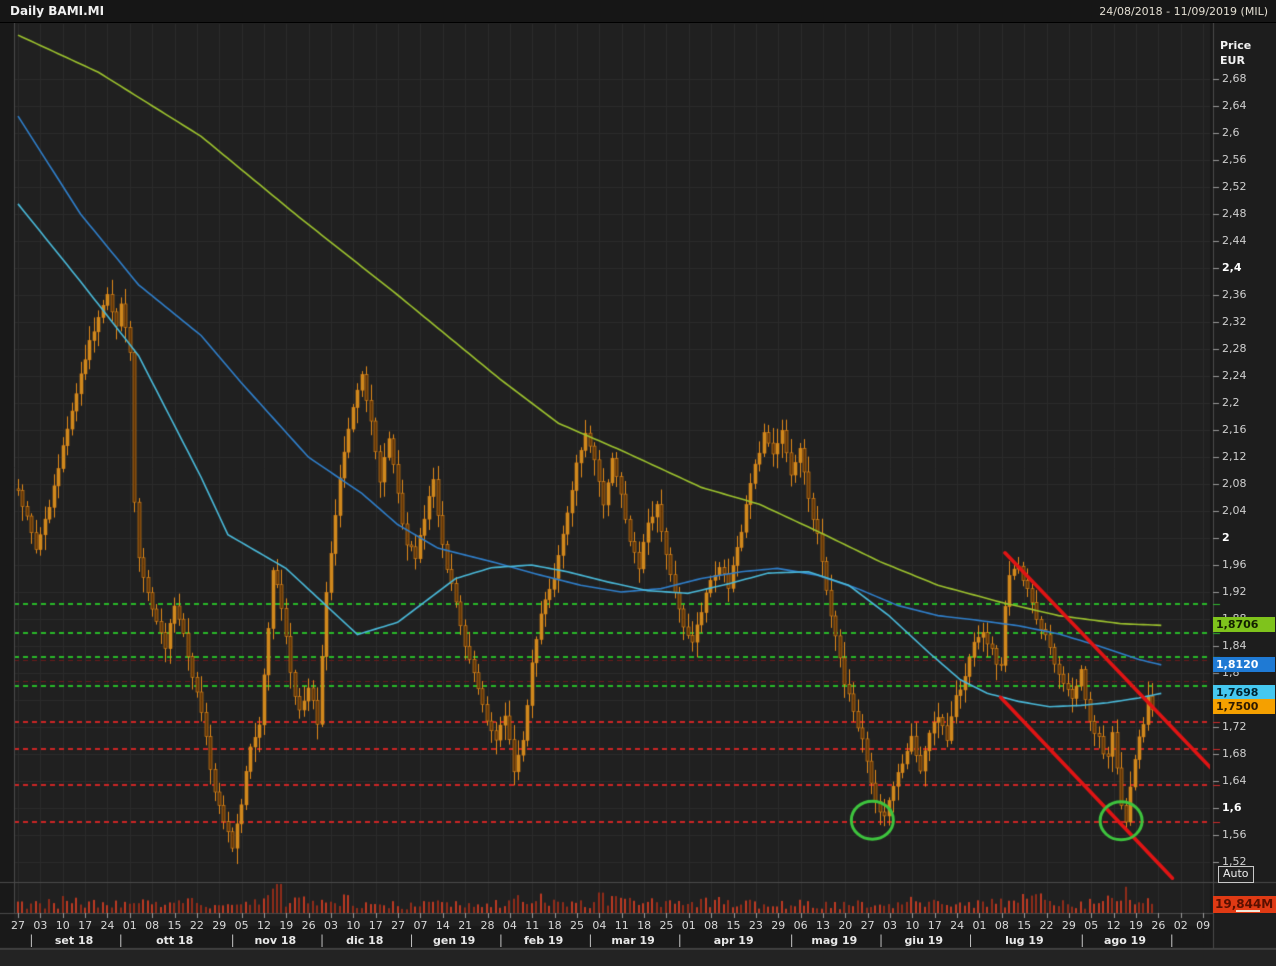  I want to click on price-tick-label: 1,52, so click(1234, 861).